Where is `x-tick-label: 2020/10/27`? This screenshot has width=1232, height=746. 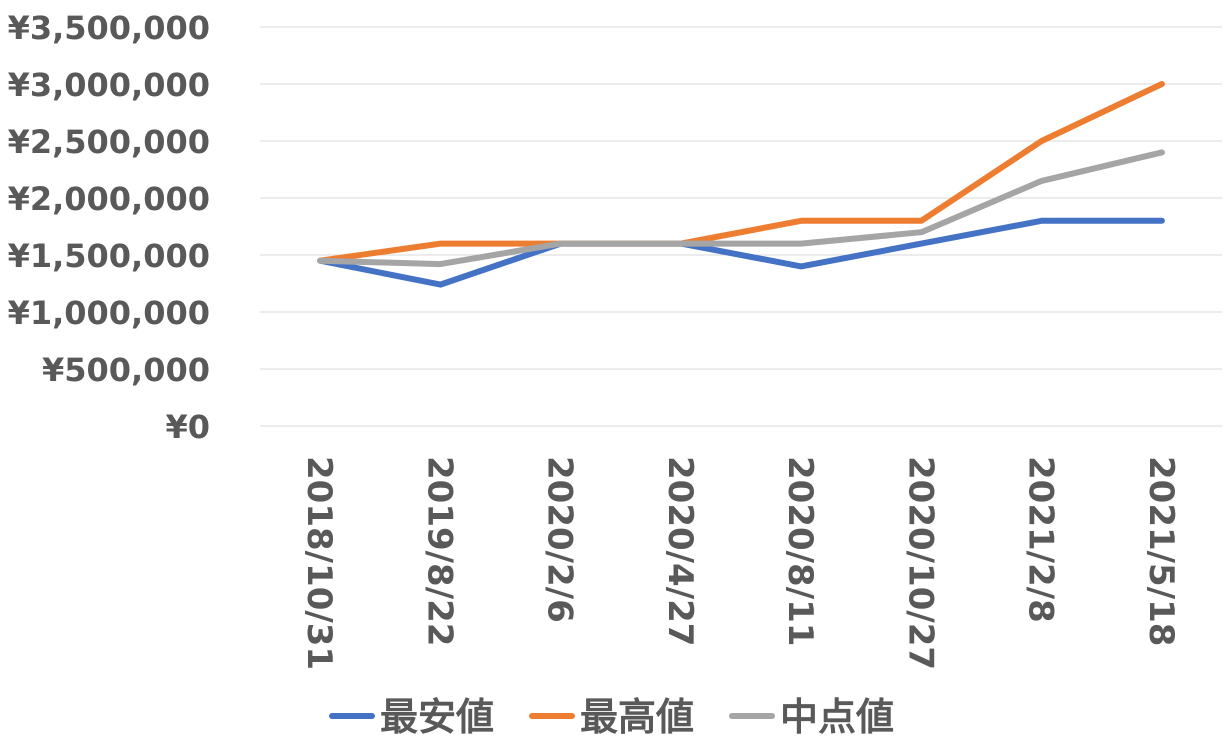 x-tick-label: 2020/10/27 is located at coordinates (920, 563).